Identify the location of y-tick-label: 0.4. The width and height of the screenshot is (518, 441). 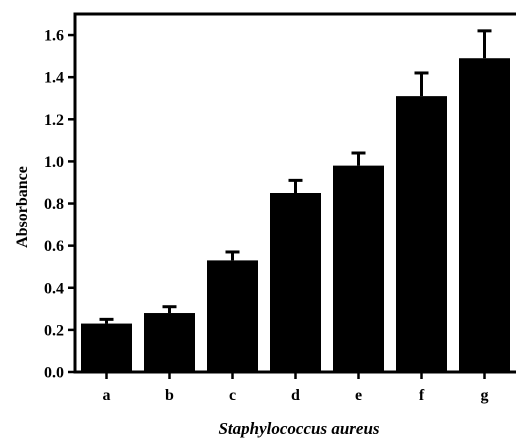
(54, 288).